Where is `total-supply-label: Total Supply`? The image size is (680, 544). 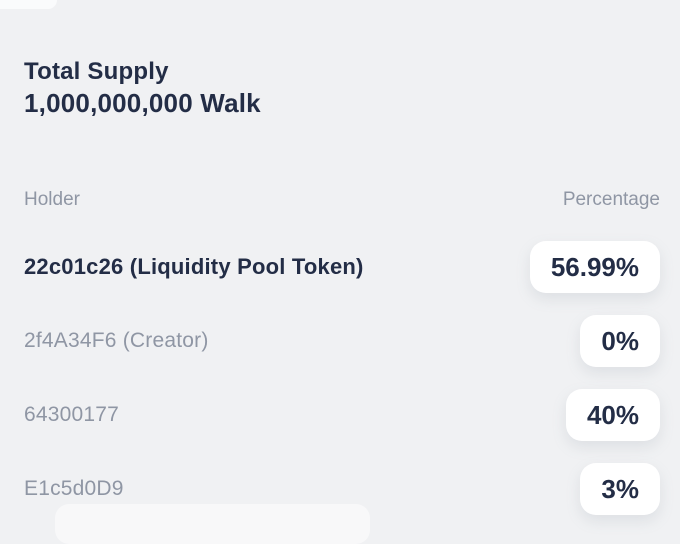 total-supply-label: Total Supply is located at coordinates (96, 71).